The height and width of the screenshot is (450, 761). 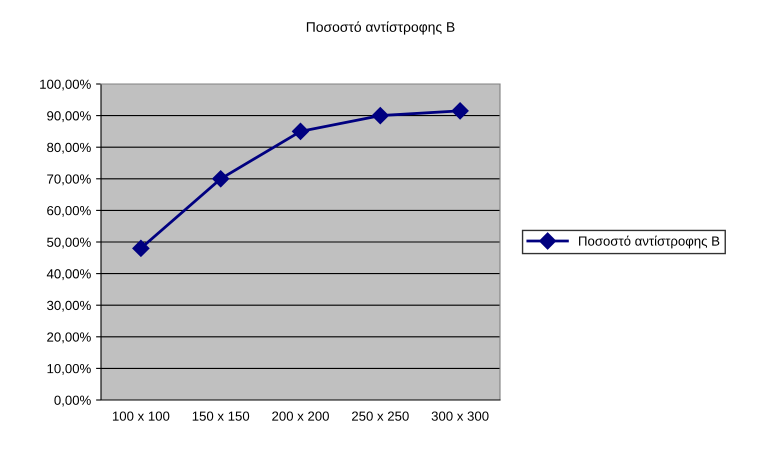 I want to click on y-tick-label: 50,00%, so click(x=69, y=243).